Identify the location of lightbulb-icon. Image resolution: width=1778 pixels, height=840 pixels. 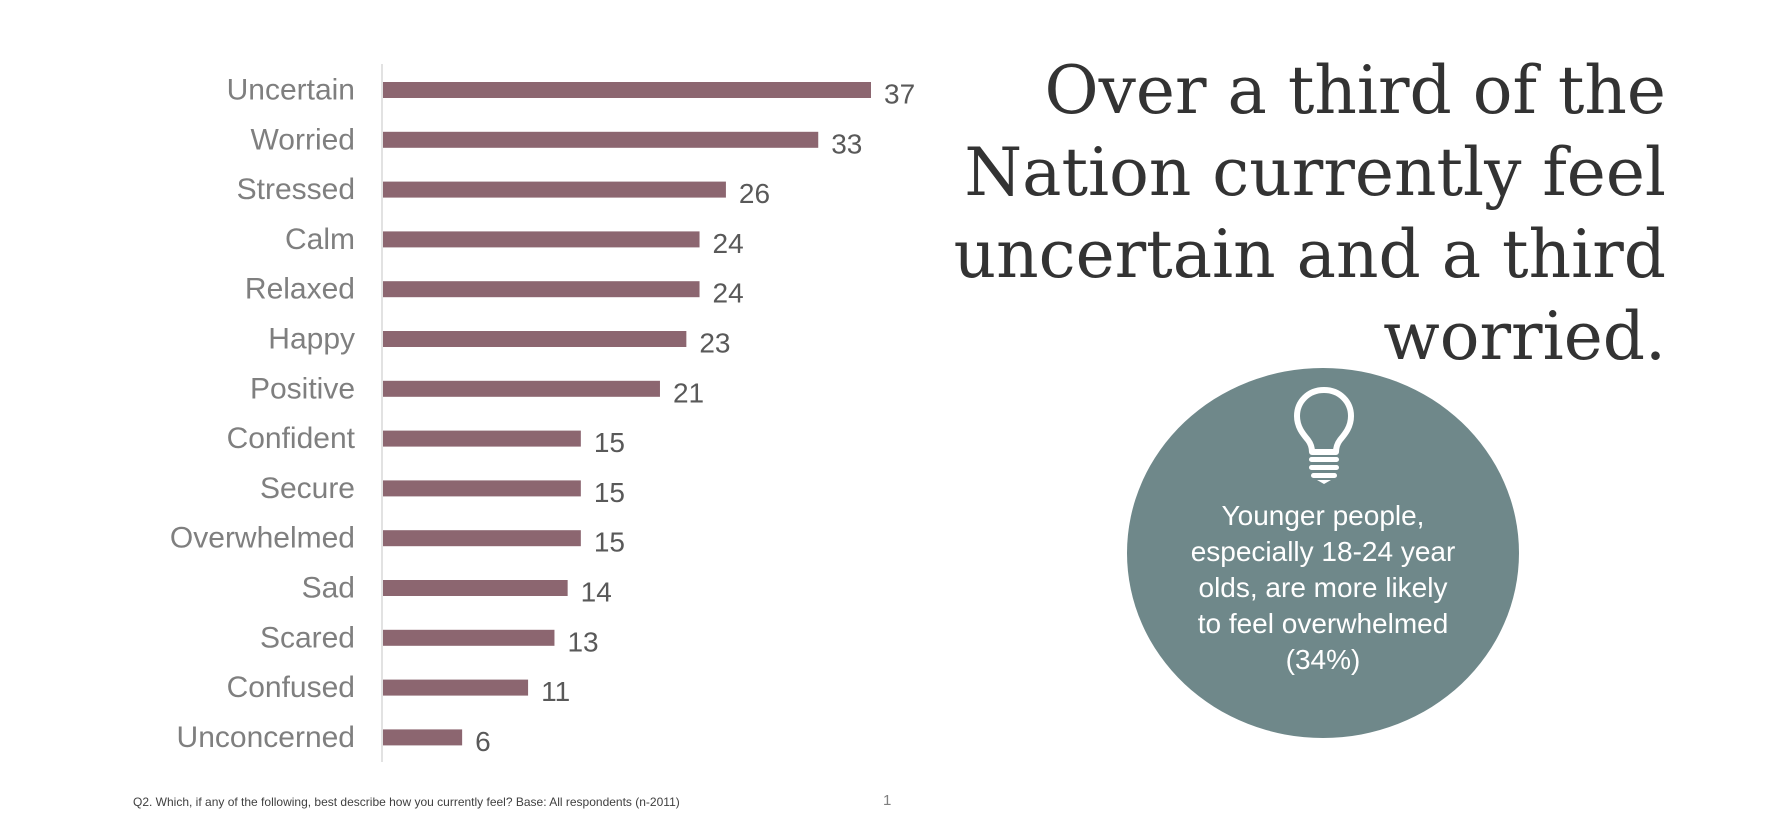
(1324, 435).